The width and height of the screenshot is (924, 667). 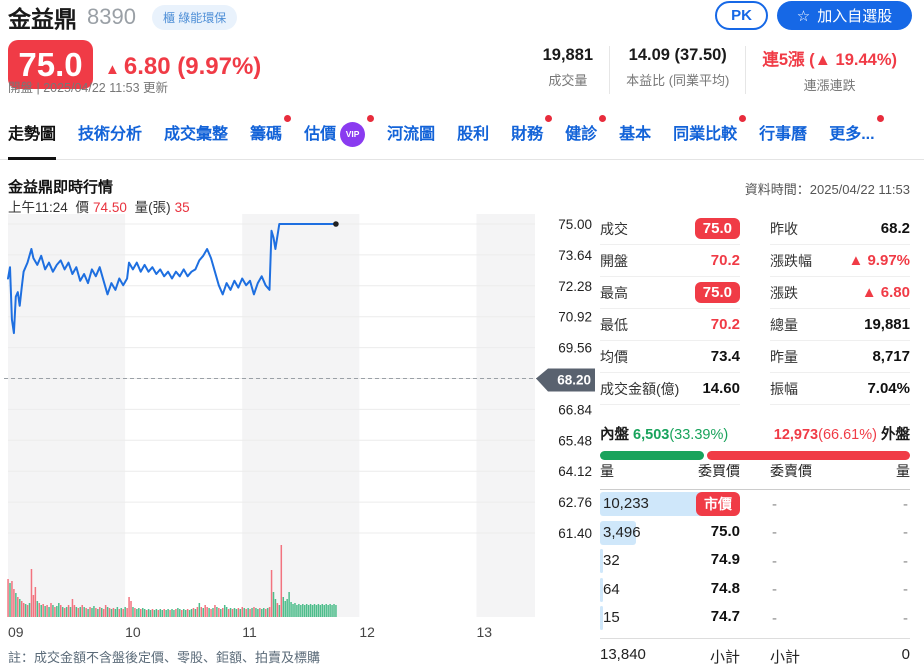 What do you see at coordinates (194, 17) in the screenshot?
I see `category-badge: 櫃 綠能環保` at bounding box center [194, 17].